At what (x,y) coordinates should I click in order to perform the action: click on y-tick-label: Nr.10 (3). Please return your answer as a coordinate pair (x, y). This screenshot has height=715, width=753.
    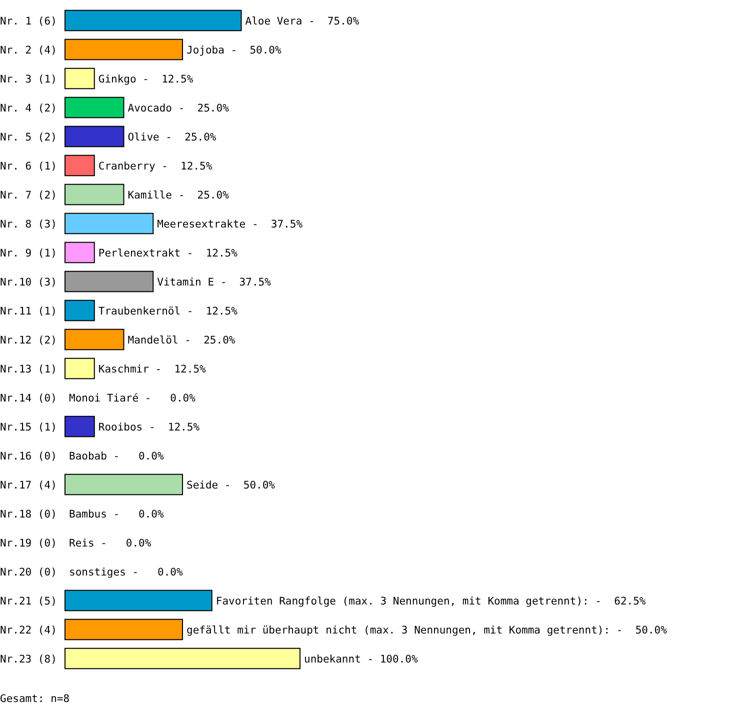
    Looking at the image, I should click on (28, 282).